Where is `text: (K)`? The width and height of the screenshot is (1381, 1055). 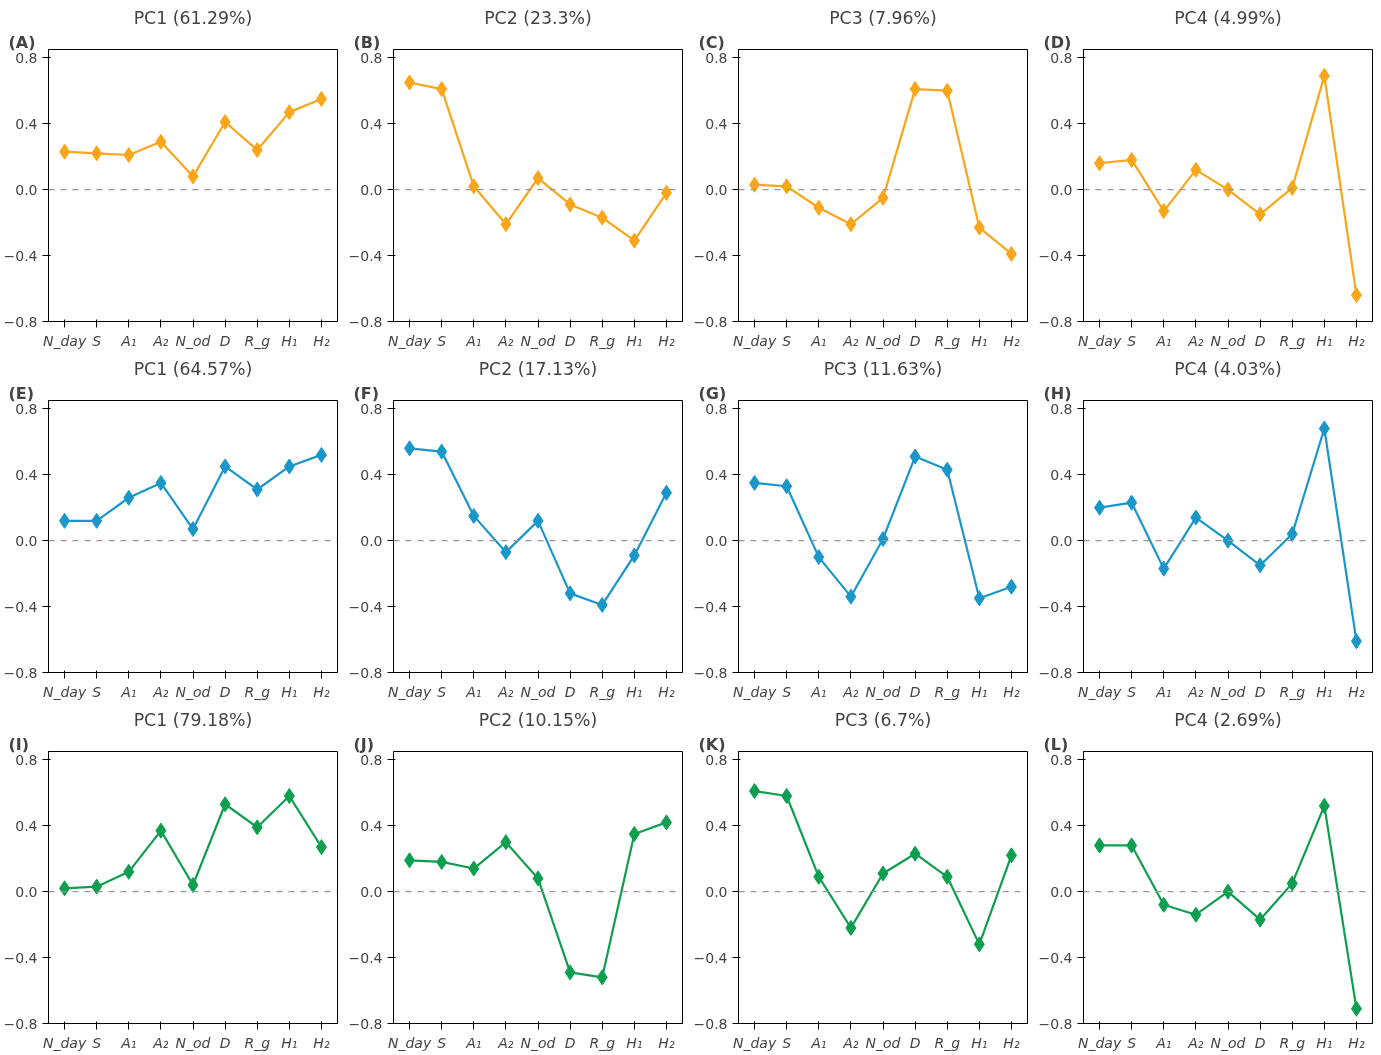 text: (K) is located at coordinates (712, 744).